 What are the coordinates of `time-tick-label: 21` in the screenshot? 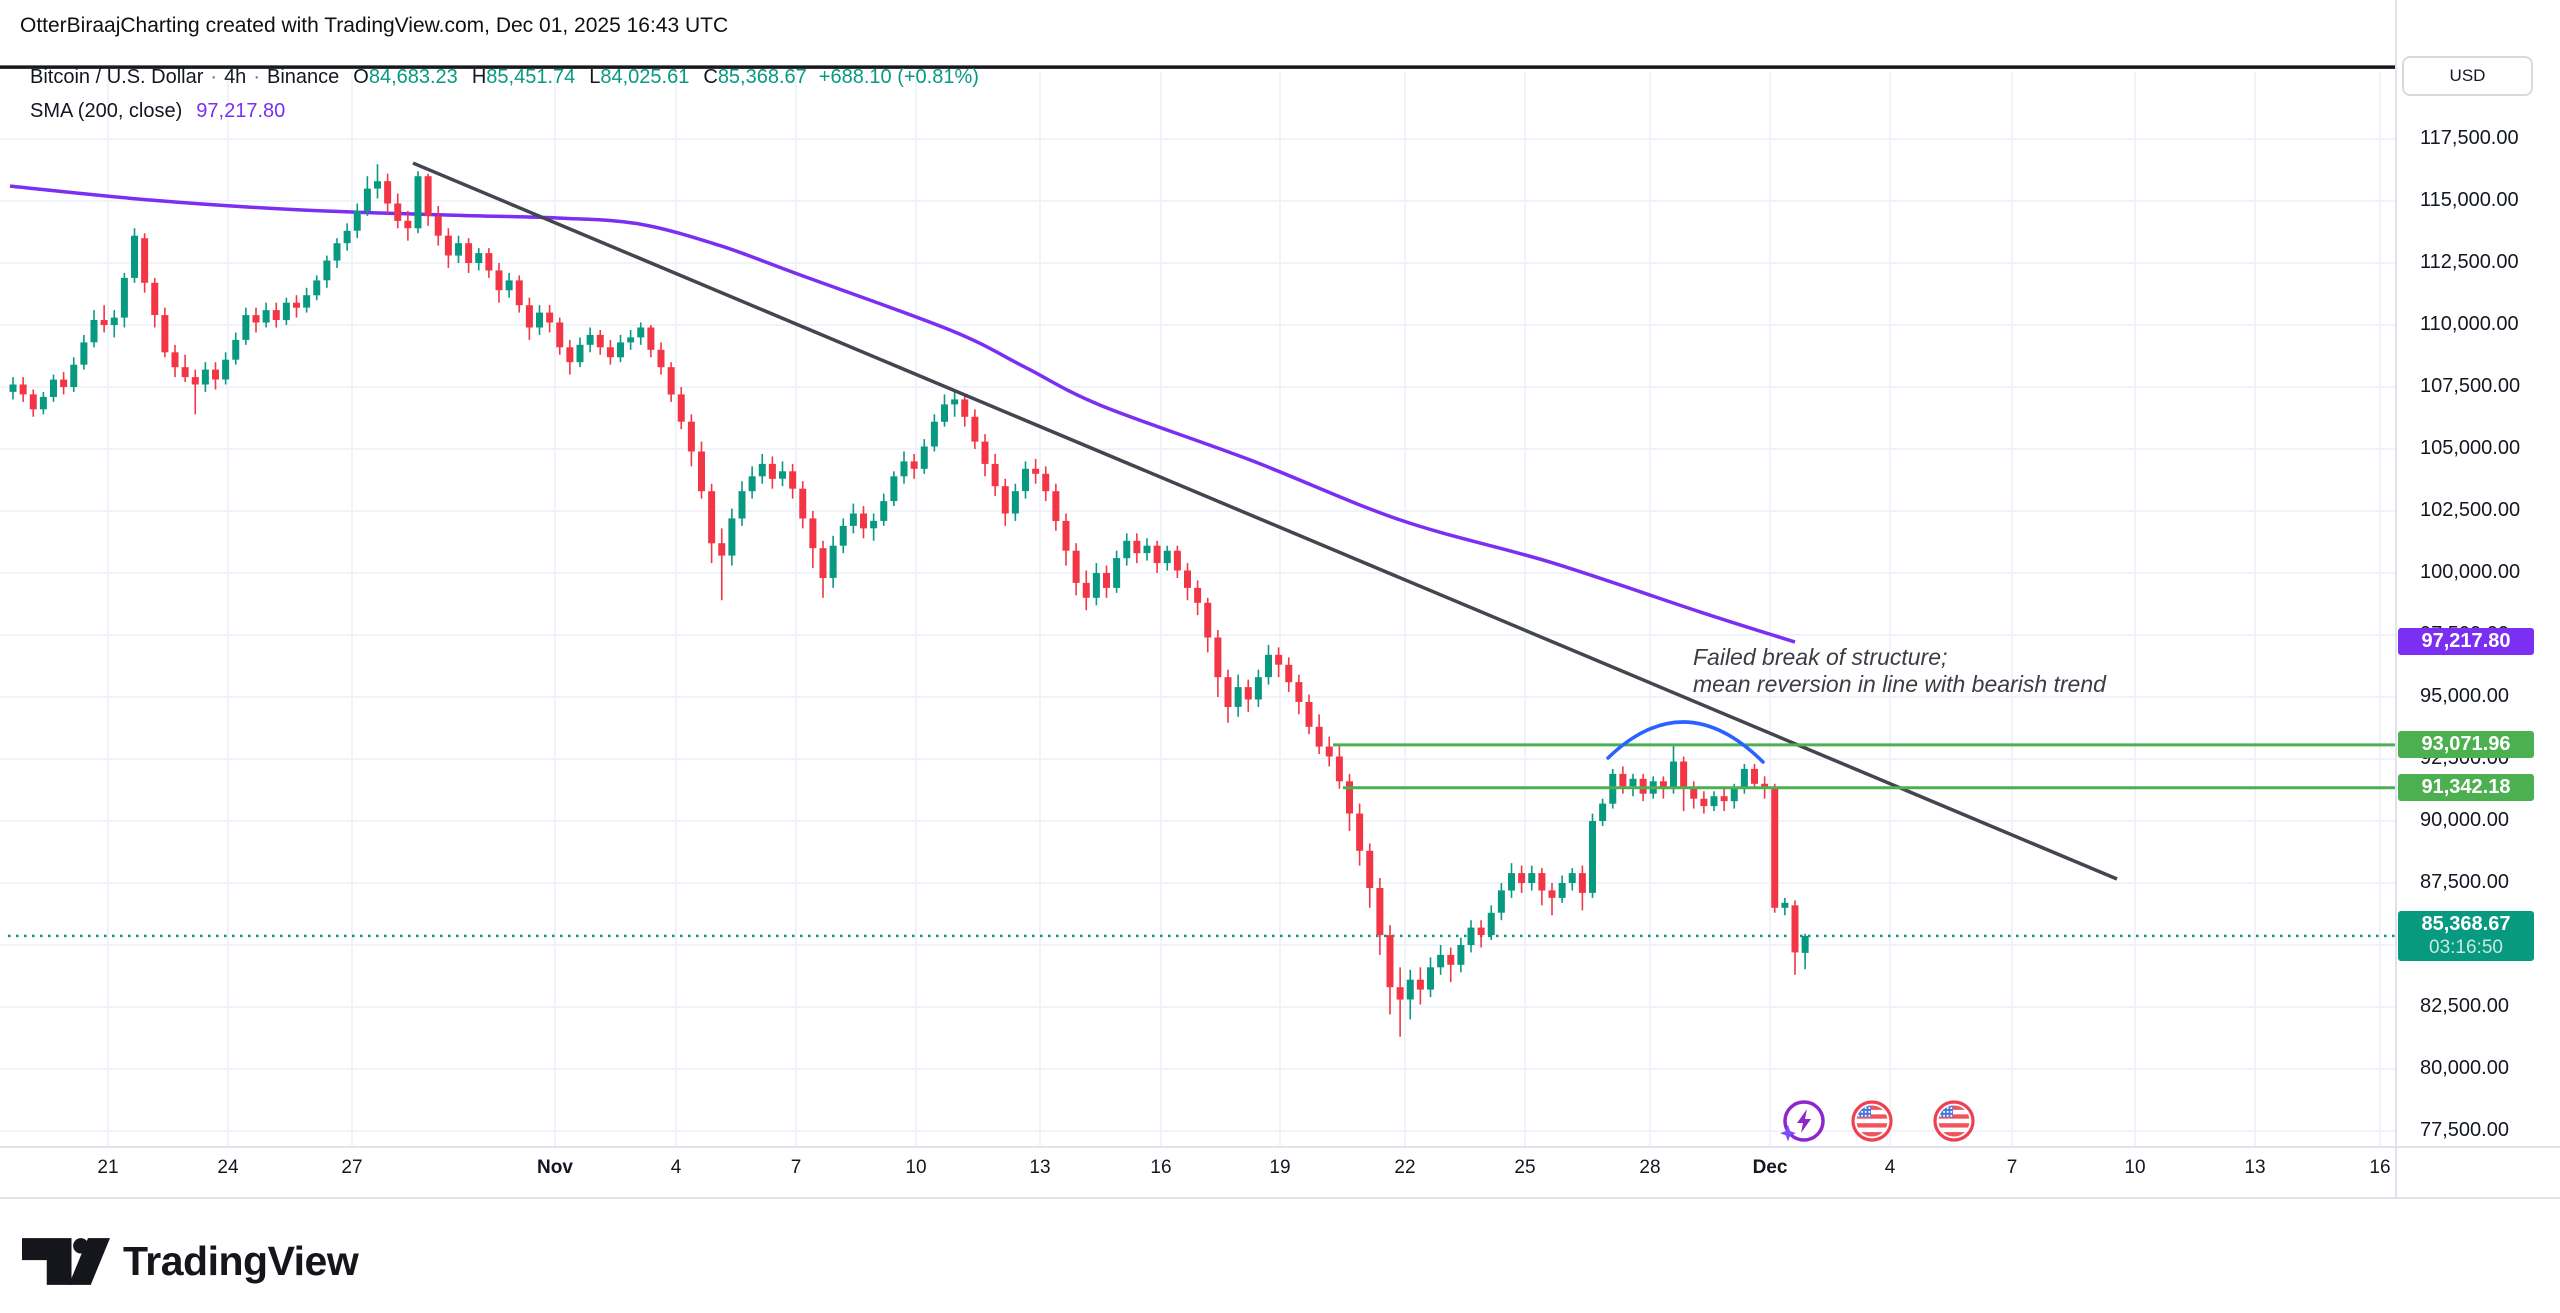 It's located at (108, 1167).